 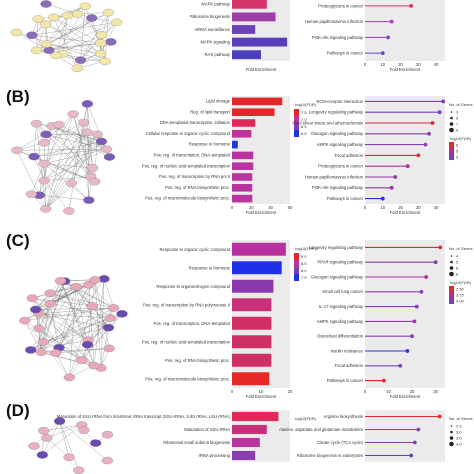 What do you see at coordinates (451, 151) in the screenshot?
I see `legend-swatch` at bounding box center [451, 151].